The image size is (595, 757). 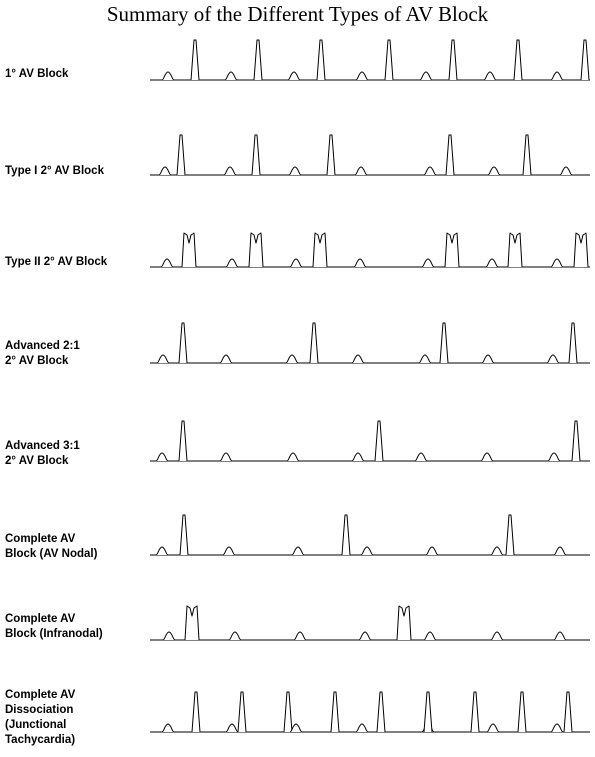 What do you see at coordinates (51, 547) in the screenshot?
I see `row-label-complete-av-nodal: Complete AV Block (AV Nodal)` at bounding box center [51, 547].